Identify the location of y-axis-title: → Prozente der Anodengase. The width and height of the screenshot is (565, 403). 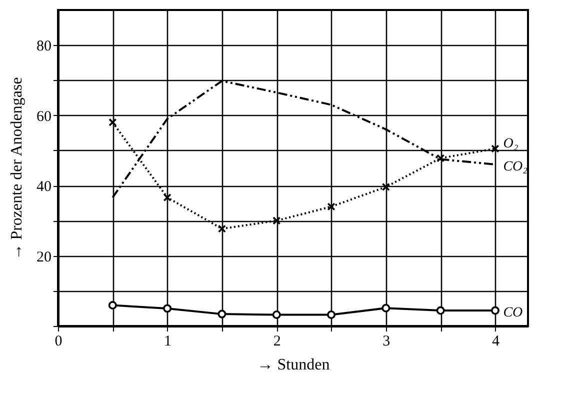
(17, 168).